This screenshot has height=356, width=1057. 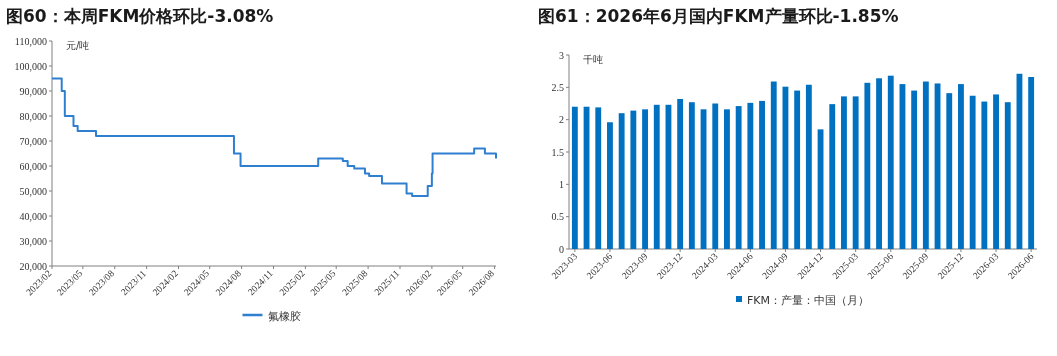 I want to click on y-tick-label: 60,000, so click(x=33, y=166).